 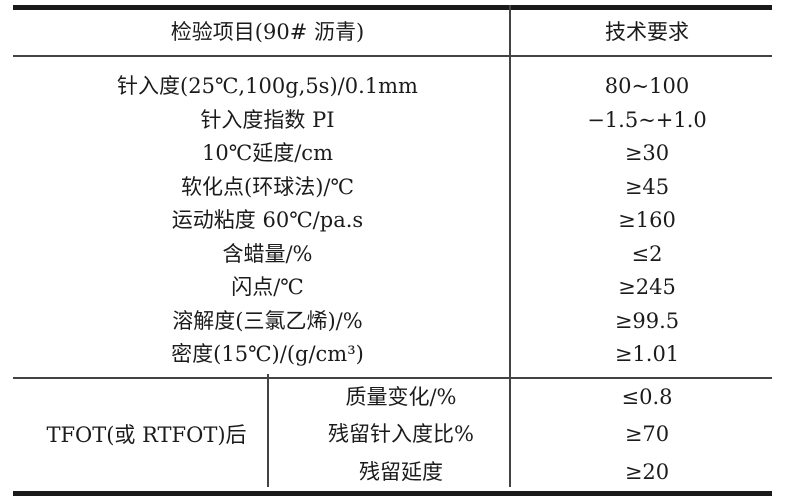 What do you see at coordinates (647, 32) in the screenshot?
I see `header-technical-requirement: 技术要求` at bounding box center [647, 32].